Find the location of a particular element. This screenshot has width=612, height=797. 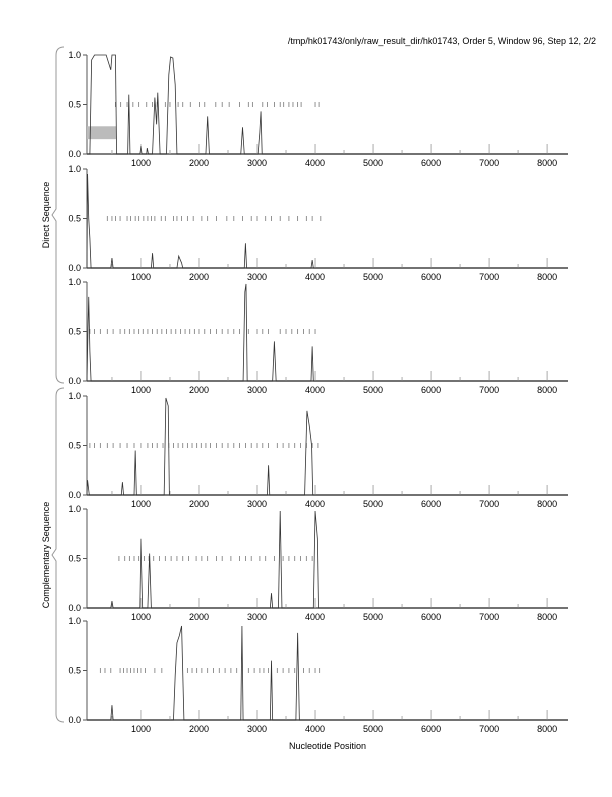

group-label: Complementary Sequence is located at coordinates (46, 555).